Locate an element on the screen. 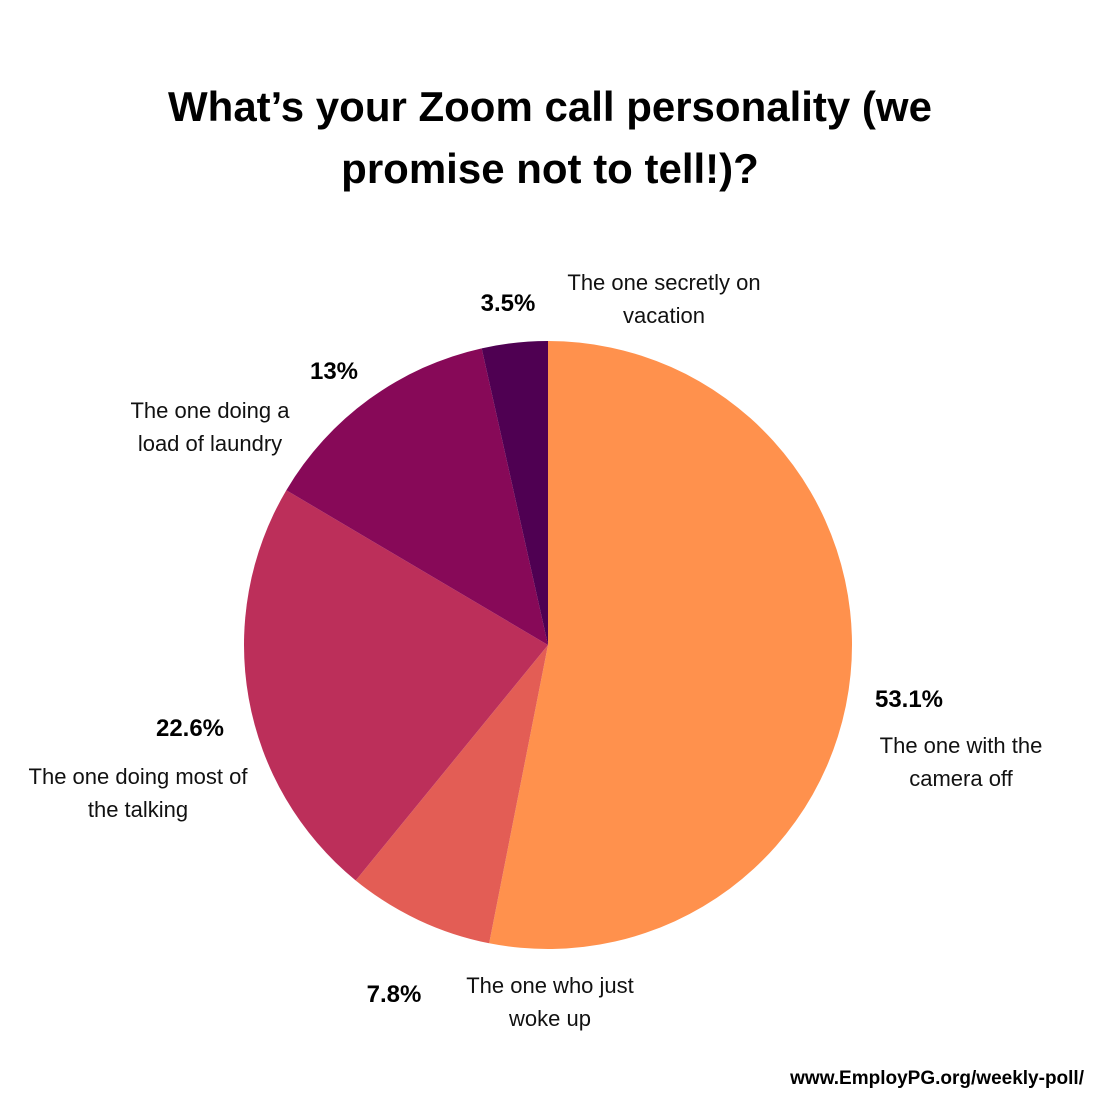 This screenshot has width=1100, height=1100. data-label: 53.1% is located at coordinates (909, 699).